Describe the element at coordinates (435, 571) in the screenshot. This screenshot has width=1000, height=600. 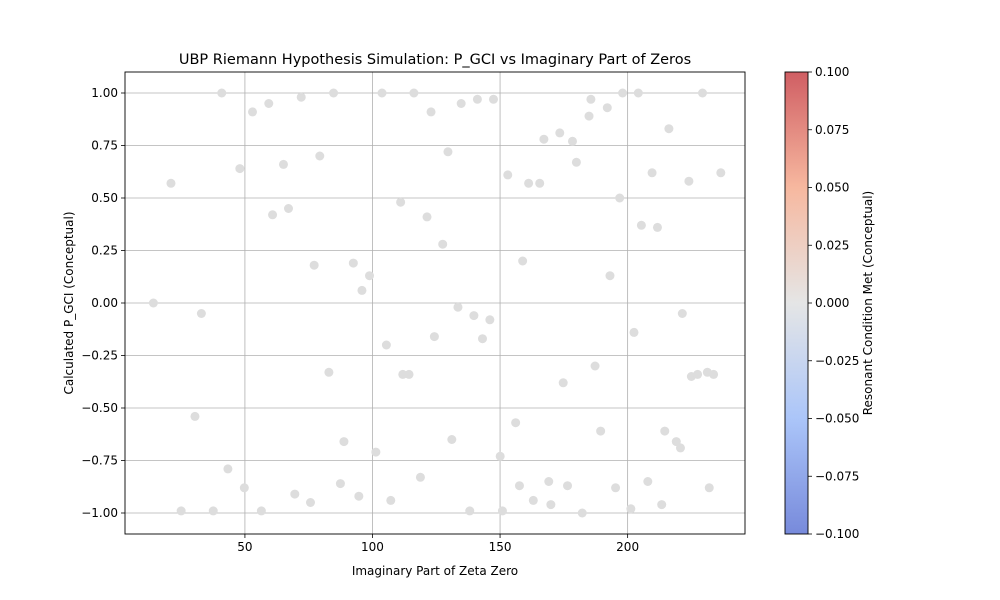
I see `x-axis-label: Imaginary Part of Zeta Zero` at that location.